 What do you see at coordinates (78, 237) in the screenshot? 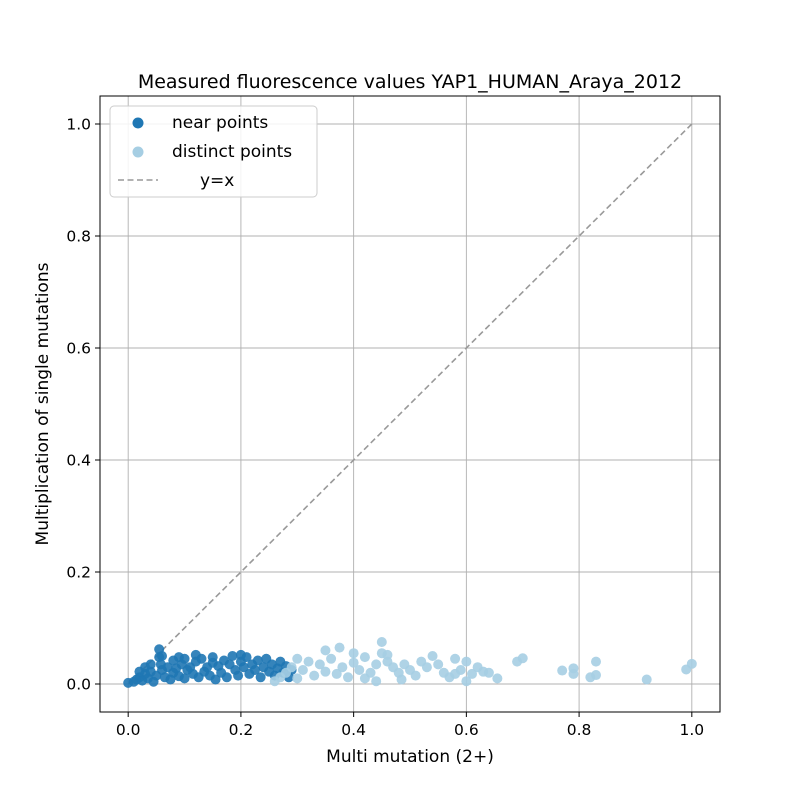
I see `y-tick-label: 0.8` at bounding box center [78, 237].